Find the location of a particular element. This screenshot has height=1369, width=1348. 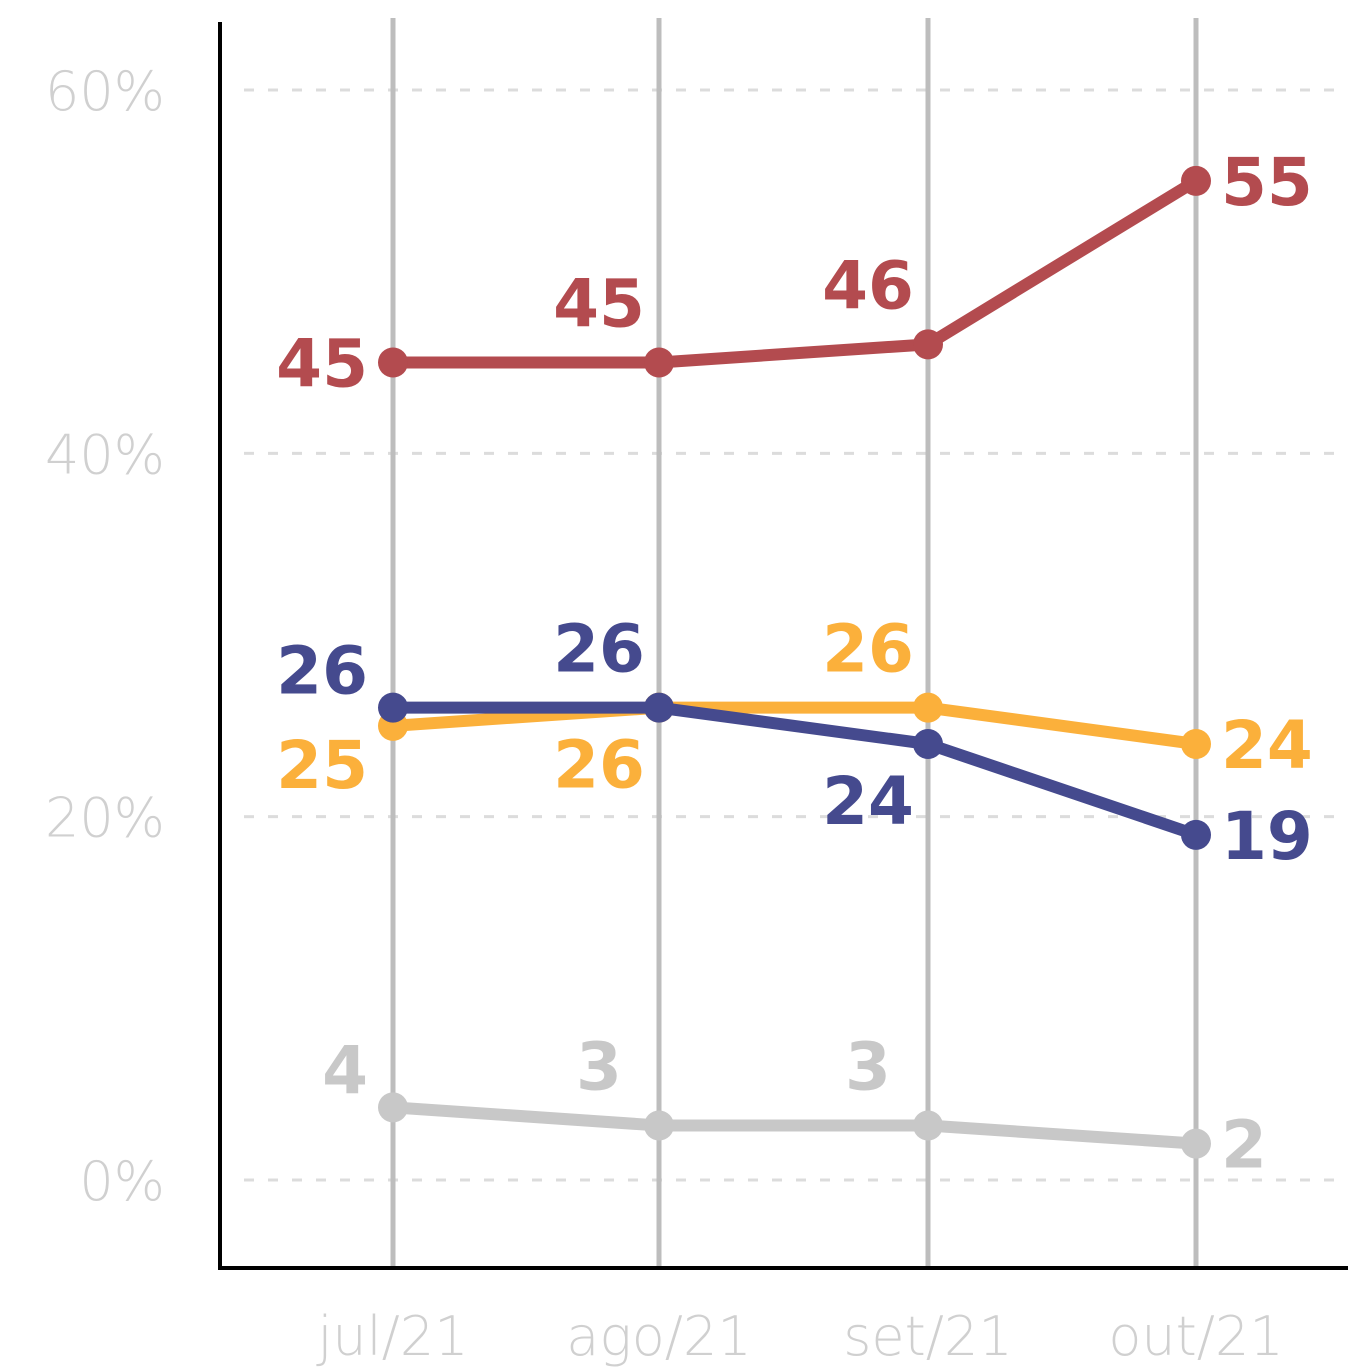

y-tick-label: 0% is located at coordinates (122, 1181).